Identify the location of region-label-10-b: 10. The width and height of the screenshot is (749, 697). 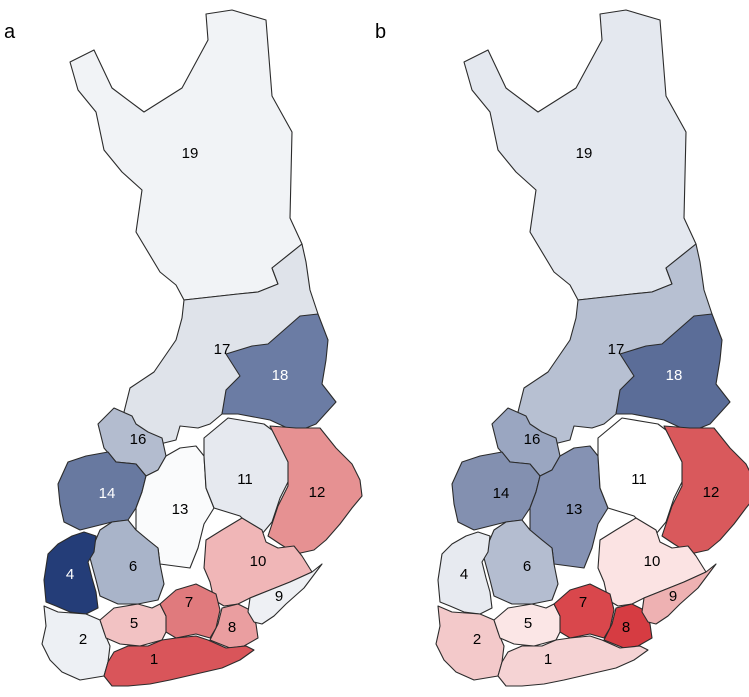
(652, 561).